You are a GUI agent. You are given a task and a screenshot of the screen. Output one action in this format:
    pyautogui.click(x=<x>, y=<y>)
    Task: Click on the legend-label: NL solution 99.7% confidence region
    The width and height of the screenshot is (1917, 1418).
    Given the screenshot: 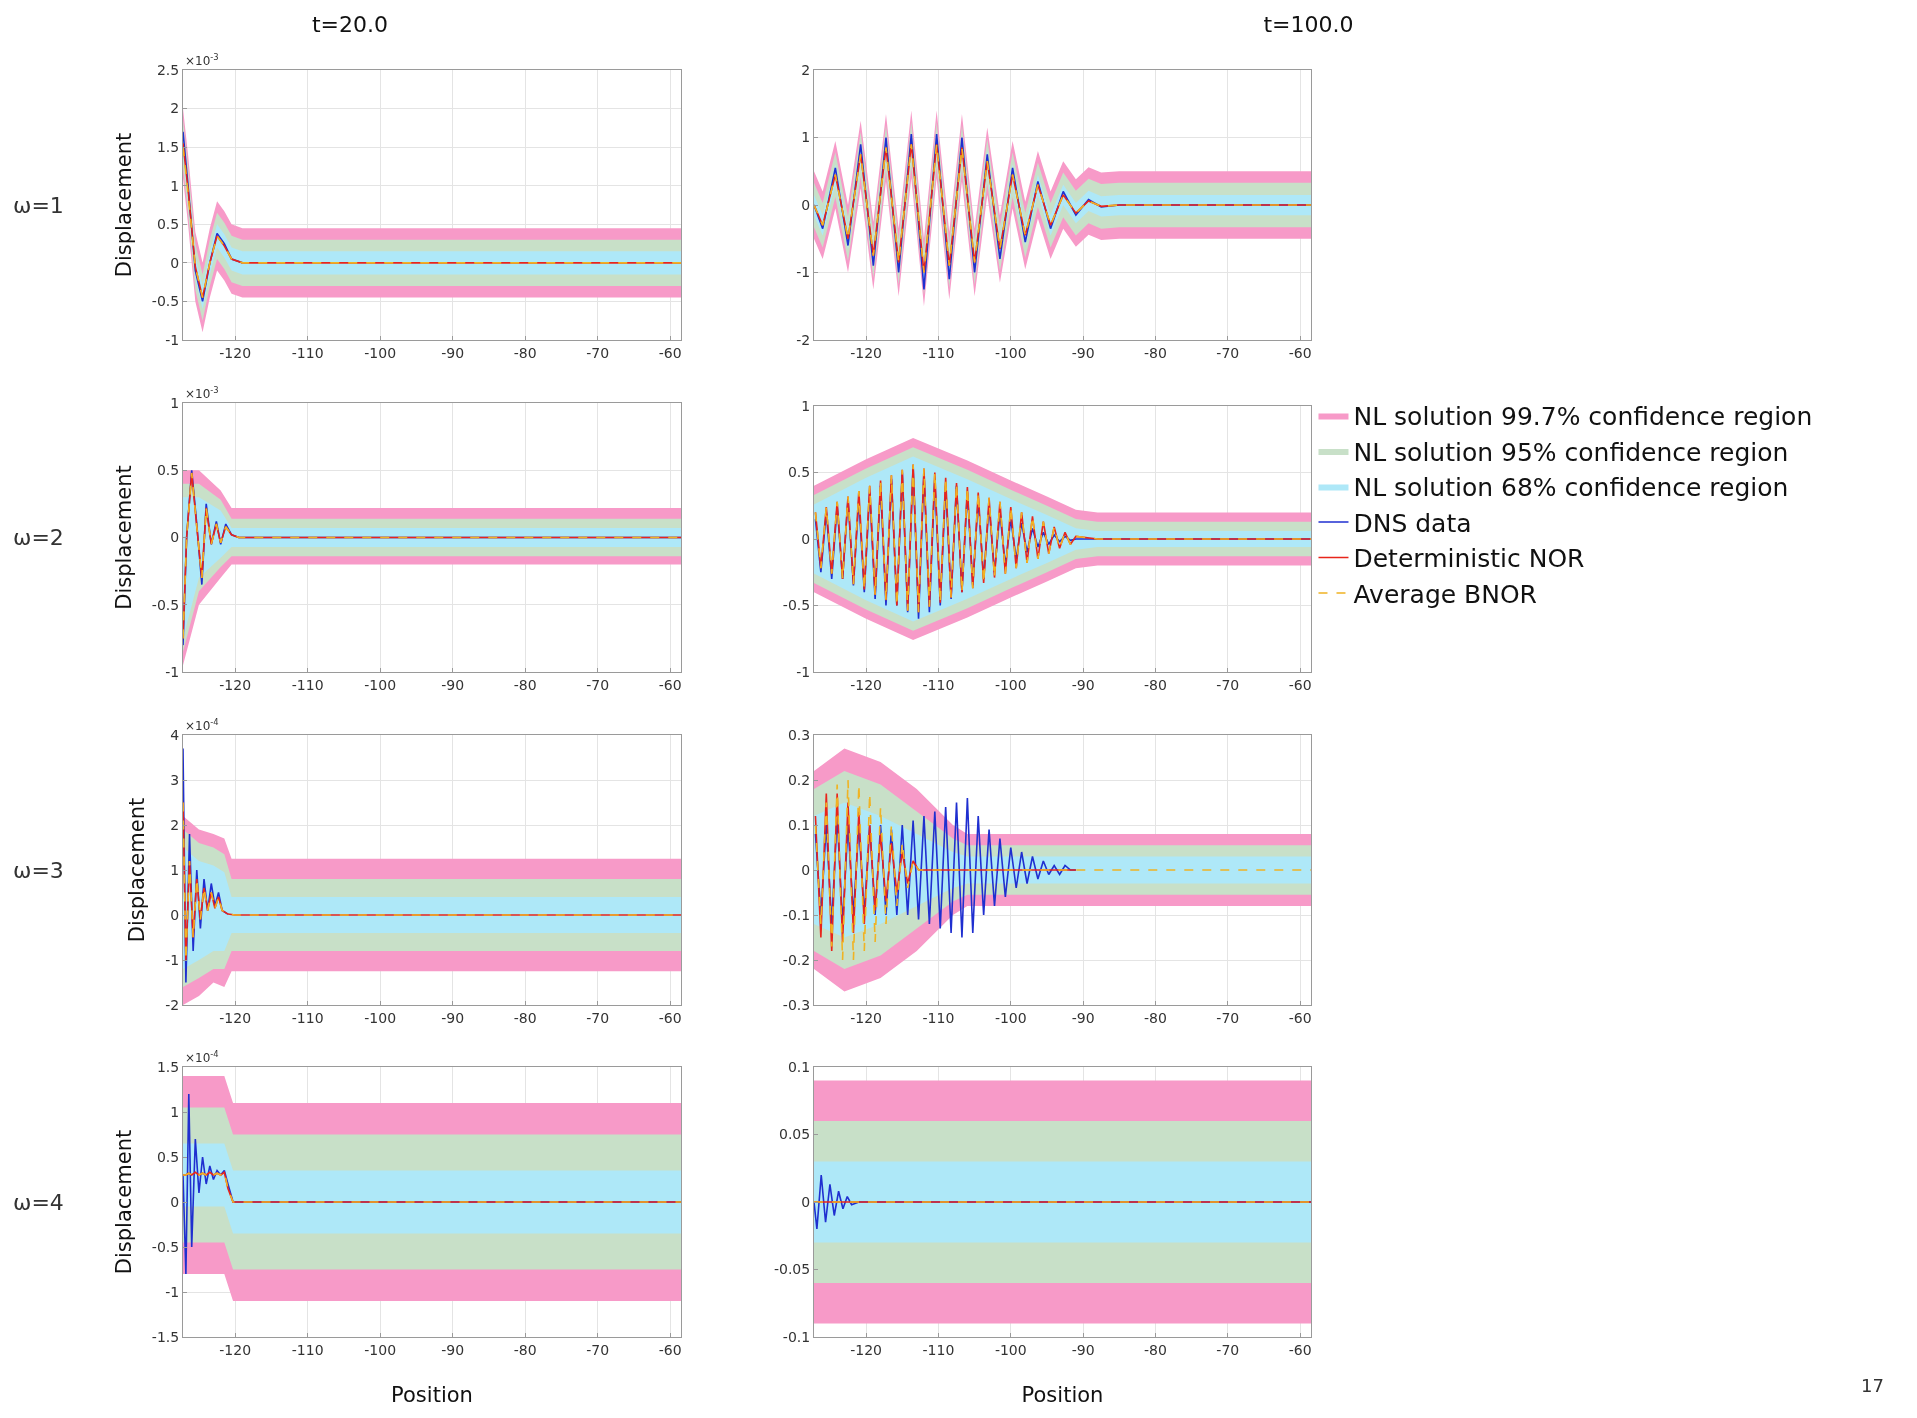 What is the action you would take?
    pyautogui.click(x=1583, y=417)
    